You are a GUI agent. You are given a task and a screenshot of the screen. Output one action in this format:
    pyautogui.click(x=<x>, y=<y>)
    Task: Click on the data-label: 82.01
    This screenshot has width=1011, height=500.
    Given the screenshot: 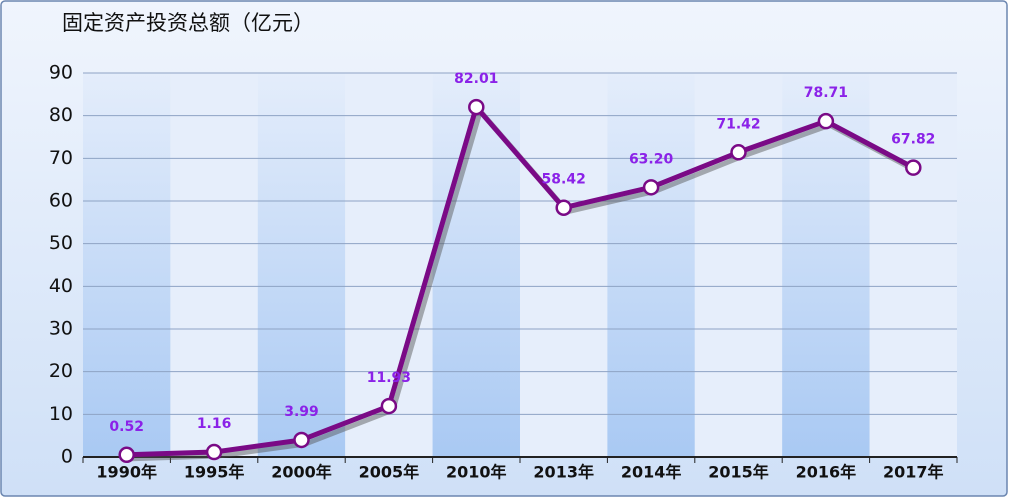 What is the action you would take?
    pyautogui.click(x=476, y=79)
    